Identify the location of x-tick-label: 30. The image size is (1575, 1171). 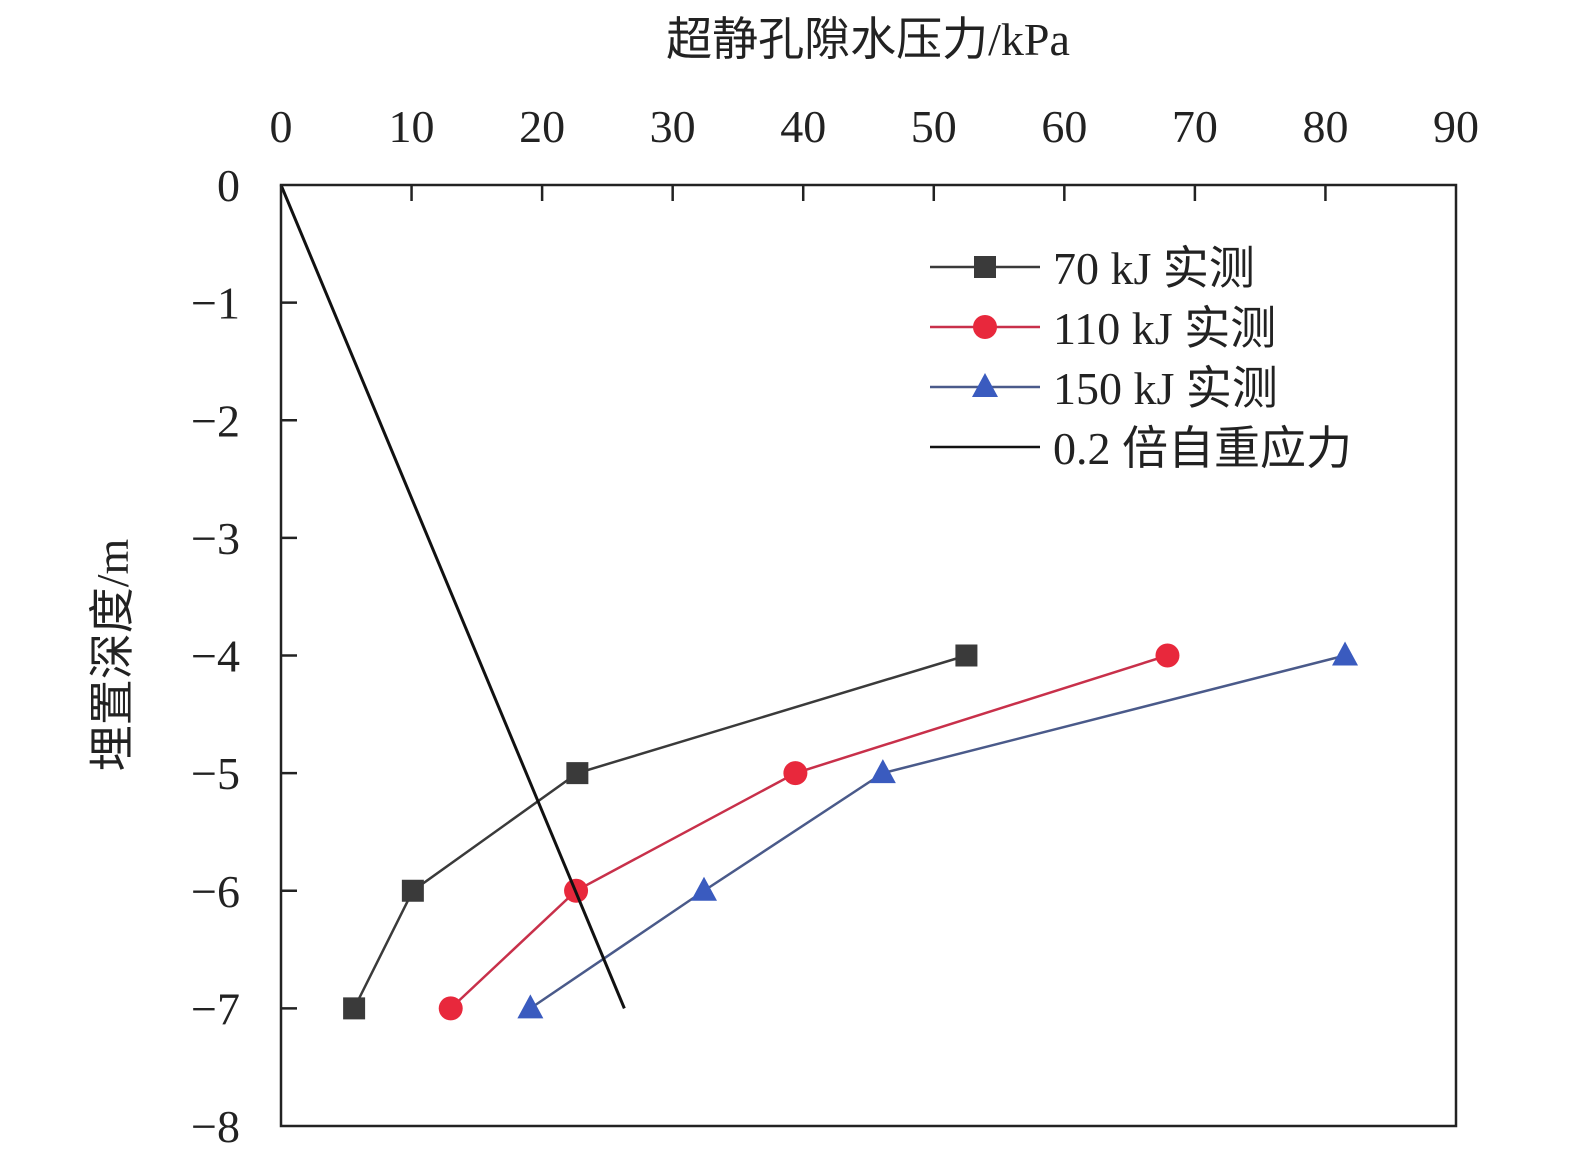
(673, 126).